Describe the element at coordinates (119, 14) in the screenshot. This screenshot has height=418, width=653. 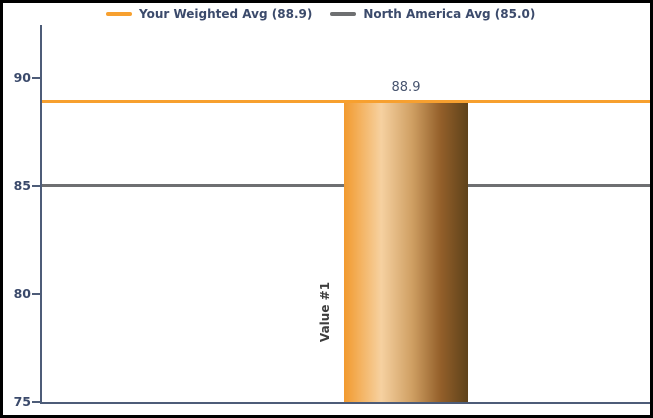
I see `legend-swatch-your-weighted-avg` at that location.